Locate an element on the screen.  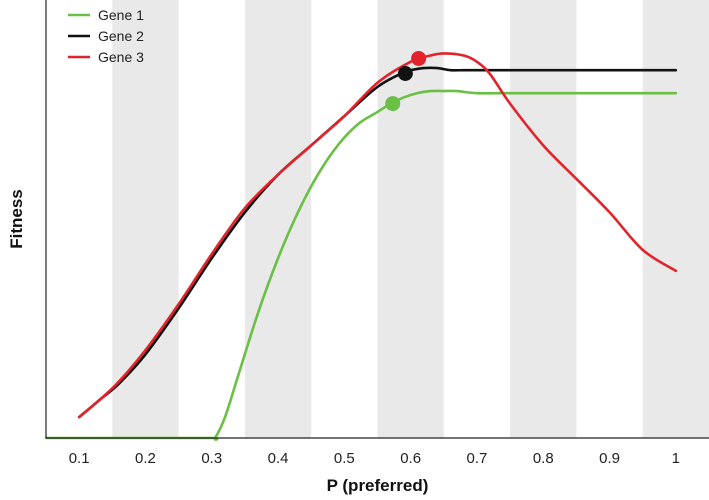
x-tick-label: 0.3 is located at coordinates (211, 458).